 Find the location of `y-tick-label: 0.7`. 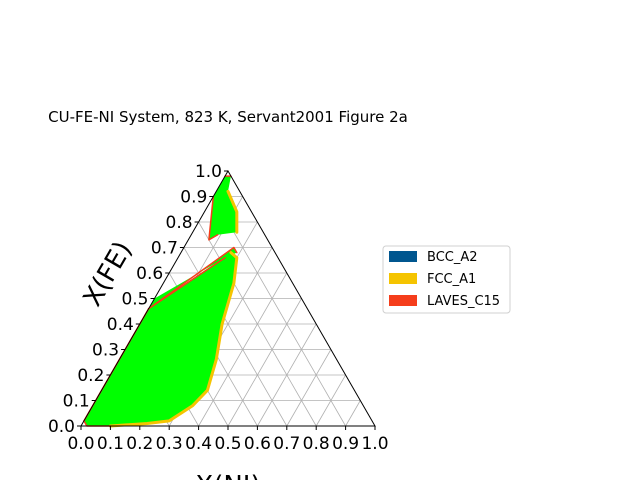

y-tick-label: 0.7 is located at coordinates (164, 249).